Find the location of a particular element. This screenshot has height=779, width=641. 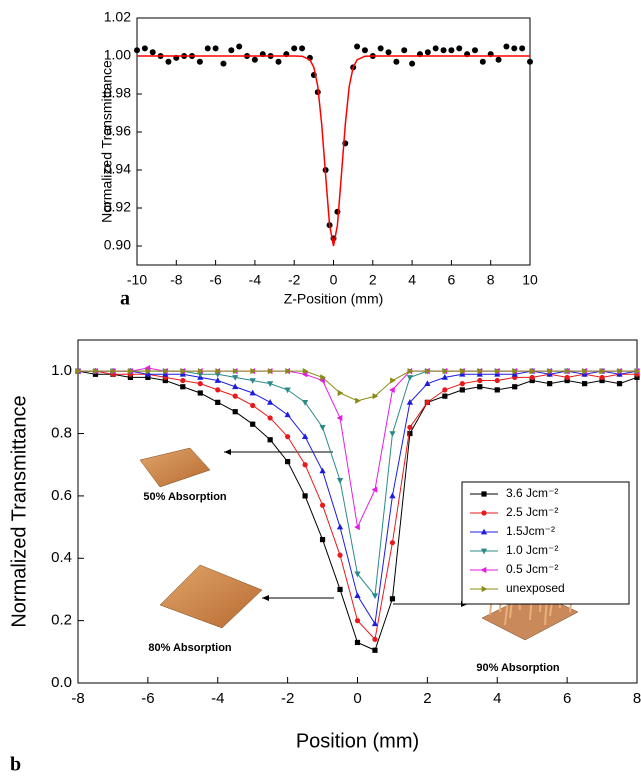

y-tick-label: 1.0 is located at coordinates (61, 370).